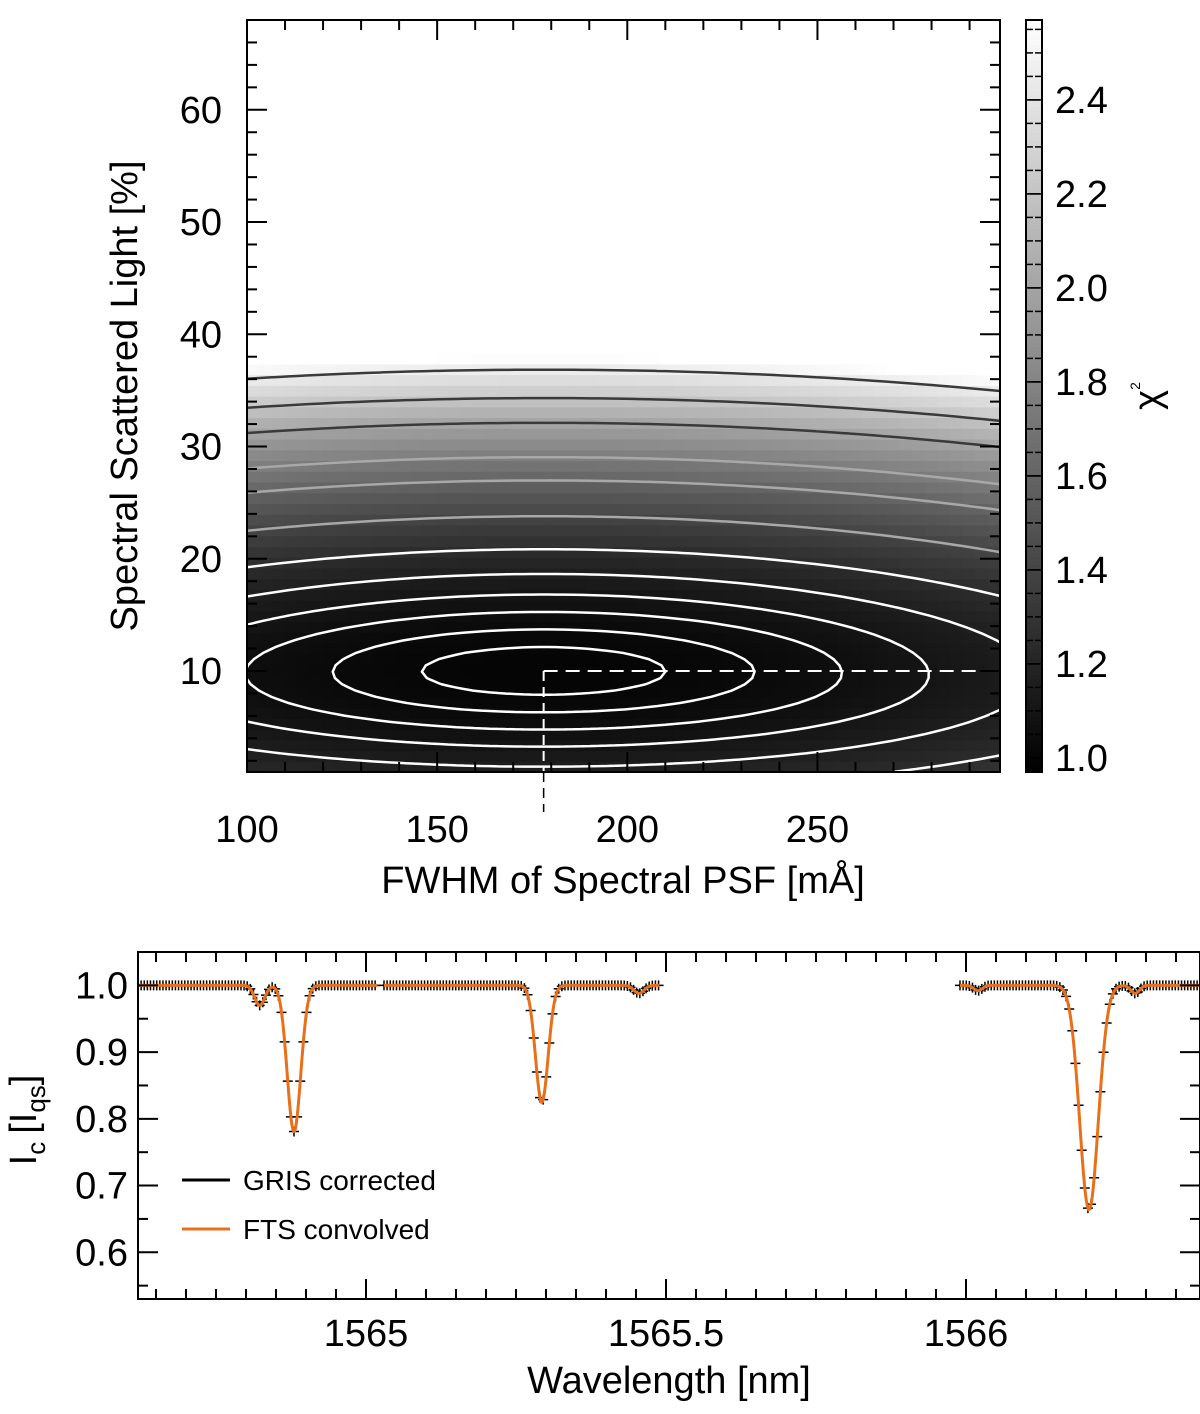  I want to click on contour-line, so click(623, 409).